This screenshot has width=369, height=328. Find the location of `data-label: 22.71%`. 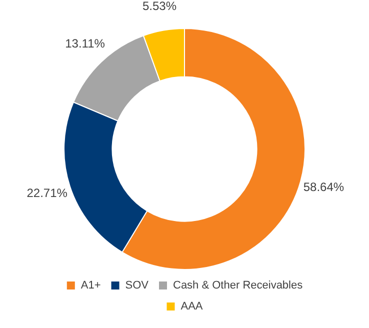

data-label: 22.71% is located at coordinates (47, 193).